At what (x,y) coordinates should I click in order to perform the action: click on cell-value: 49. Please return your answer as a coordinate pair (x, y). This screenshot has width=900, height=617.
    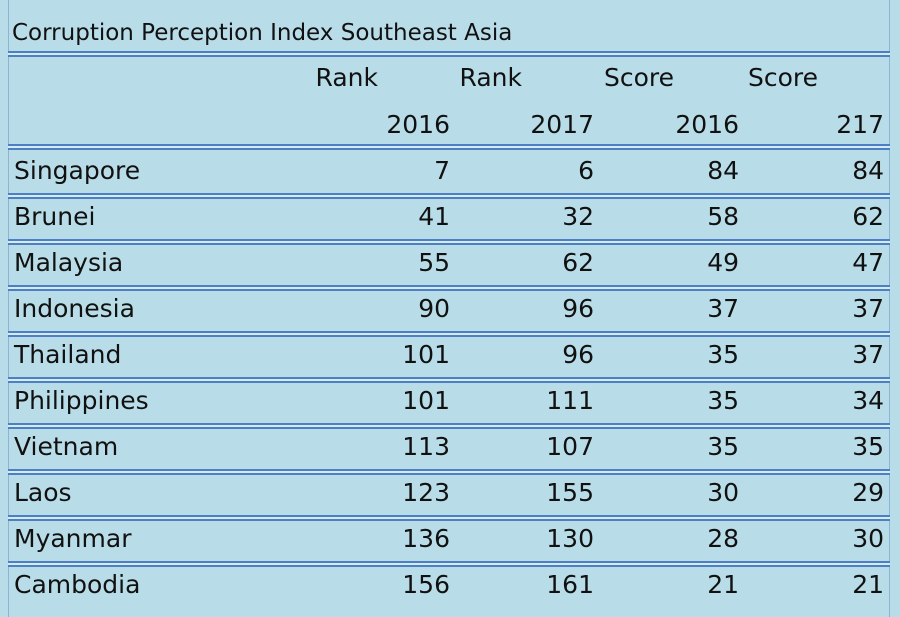
    Looking at the image, I should click on (723, 262).